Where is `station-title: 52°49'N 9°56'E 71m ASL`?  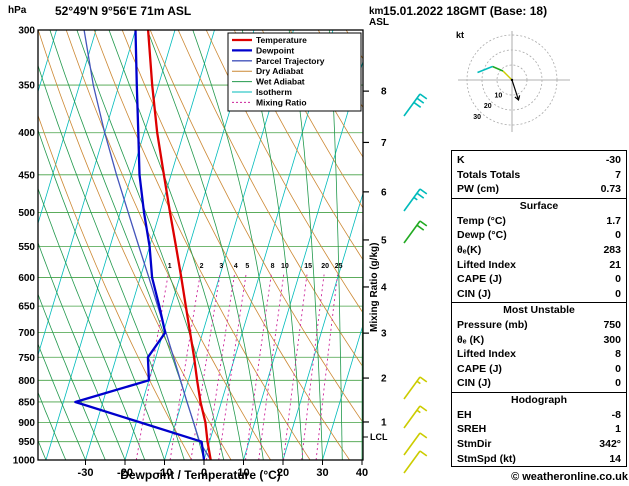
station-title: 52°49'N 9°56'E 71m ASL is located at coordinates (123, 11).